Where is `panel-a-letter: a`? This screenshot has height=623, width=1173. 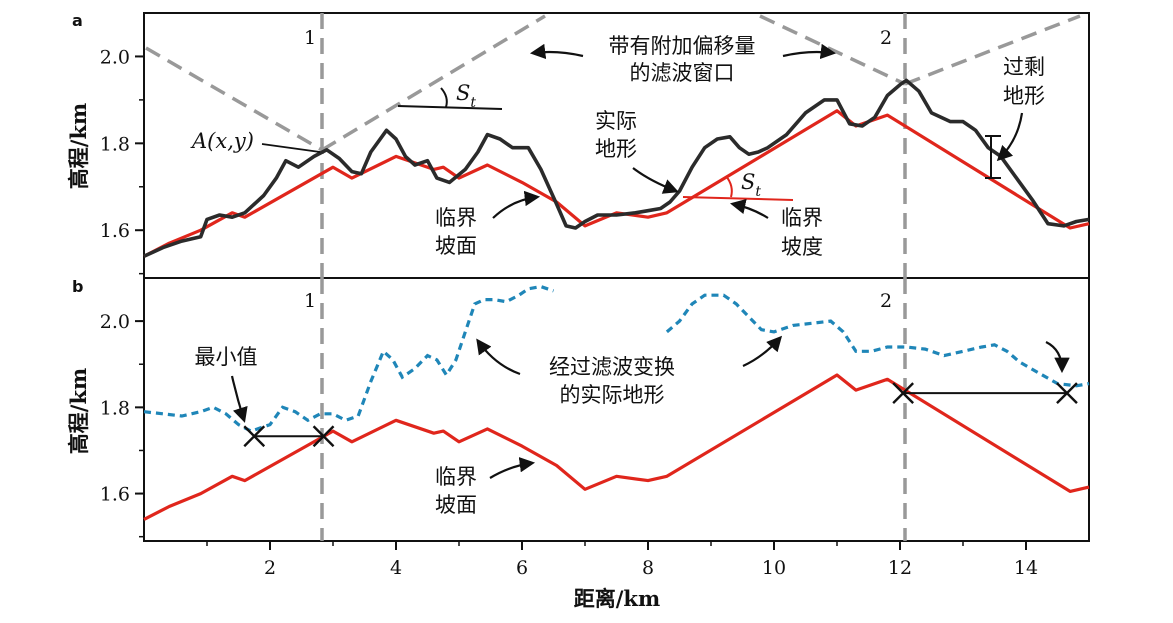 panel-a-letter: a is located at coordinates (77, 20).